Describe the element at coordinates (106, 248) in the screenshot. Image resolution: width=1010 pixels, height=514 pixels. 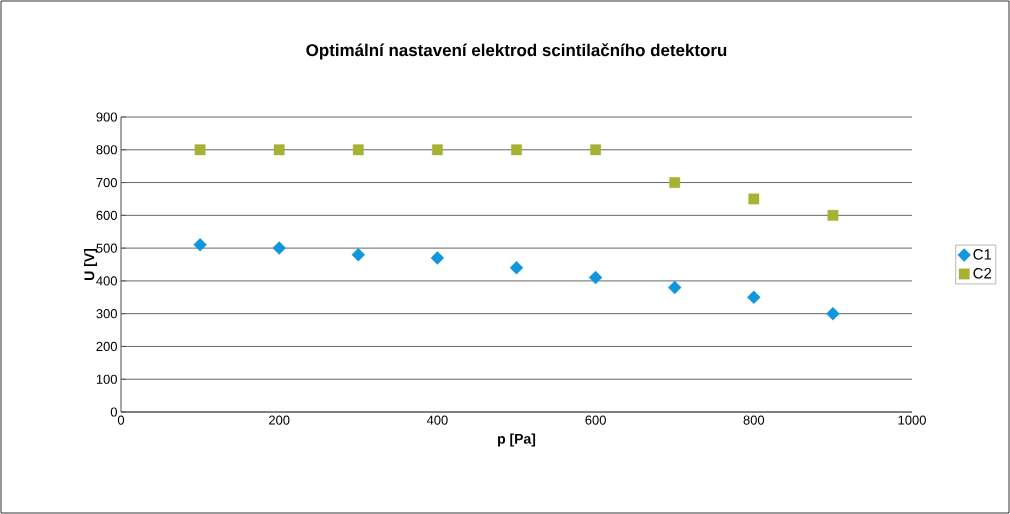
I see `y-tick-label: 500` at that location.